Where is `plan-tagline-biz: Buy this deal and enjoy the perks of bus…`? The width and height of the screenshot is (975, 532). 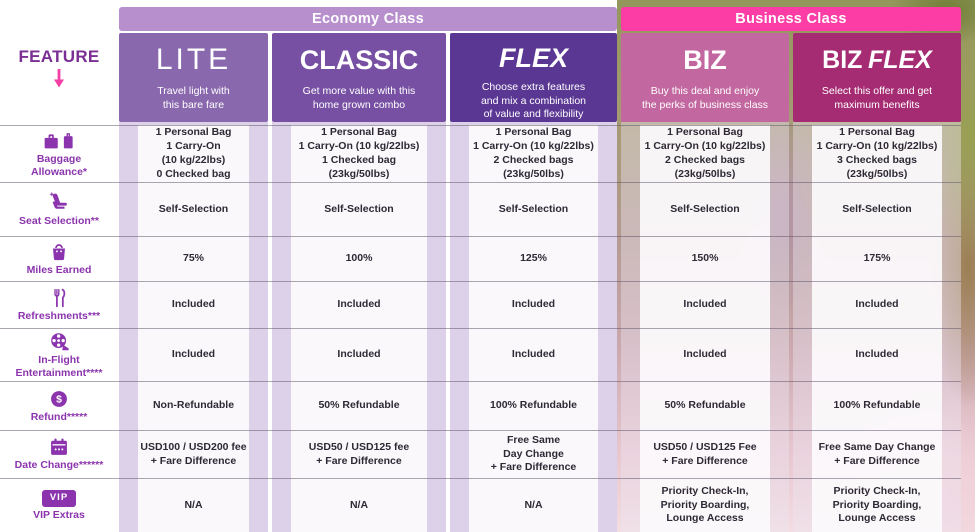 plan-tagline-biz: Buy this deal and enjoy the perks of bus… is located at coordinates (705, 98).